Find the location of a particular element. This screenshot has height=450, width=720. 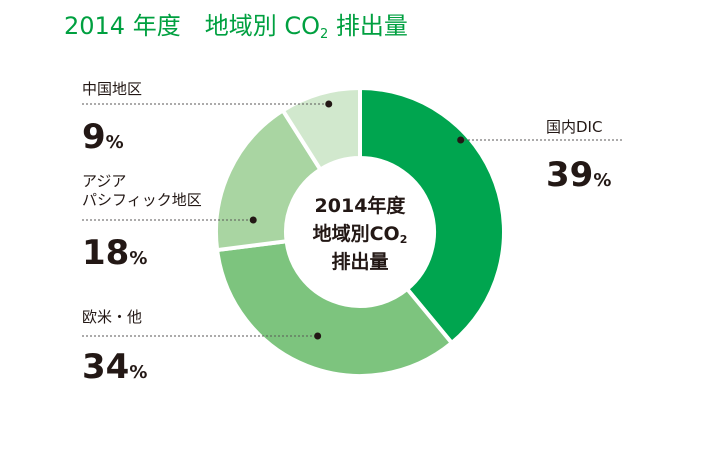

center-label: 2014年度 地域別CO2 排出量 is located at coordinates (360, 233).